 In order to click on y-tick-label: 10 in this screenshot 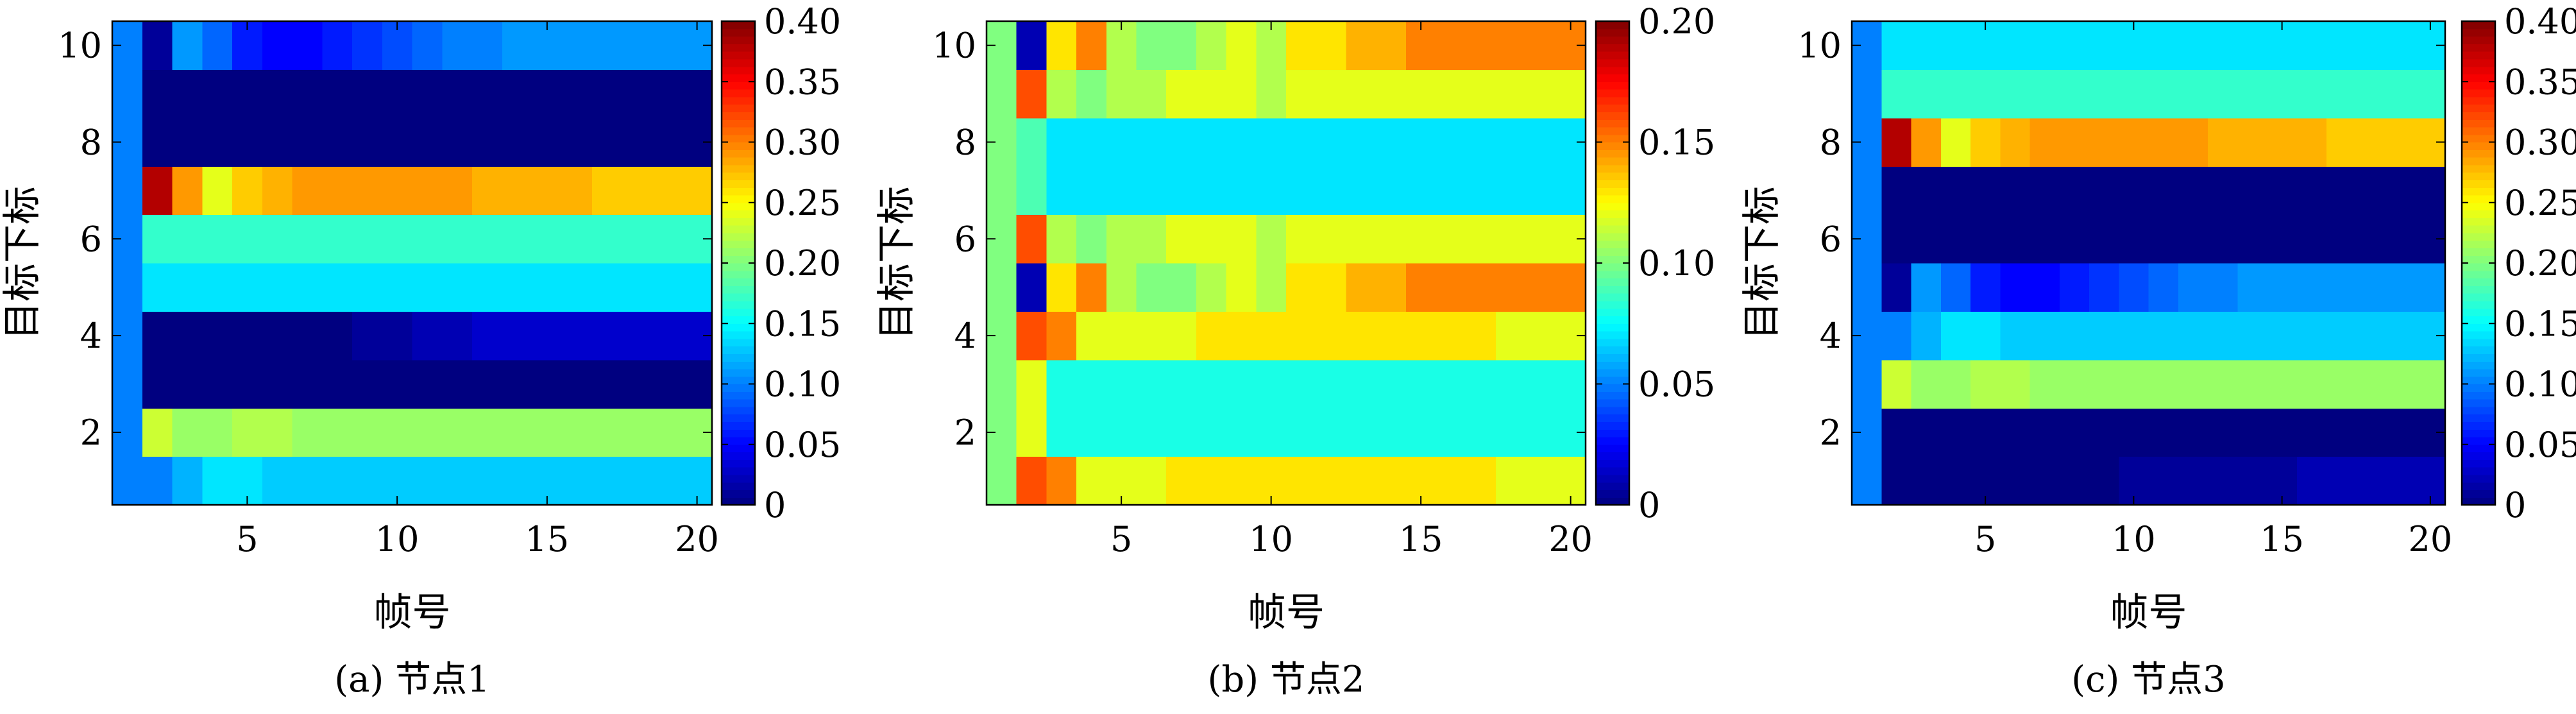, I will do `click(80, 46)`.